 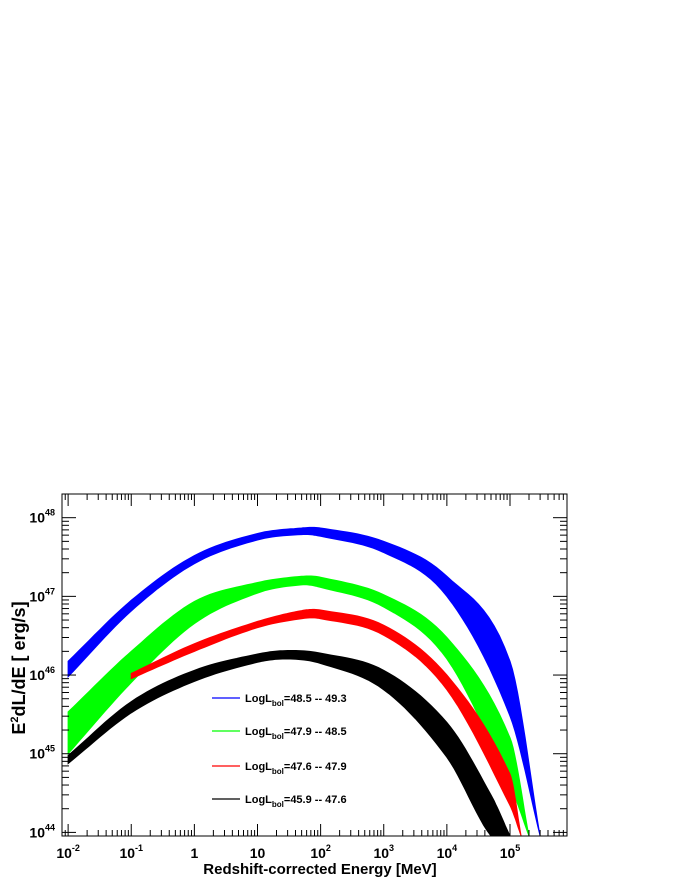 I want to click on y-tick-label: 1046, so click(x=42, y=674).